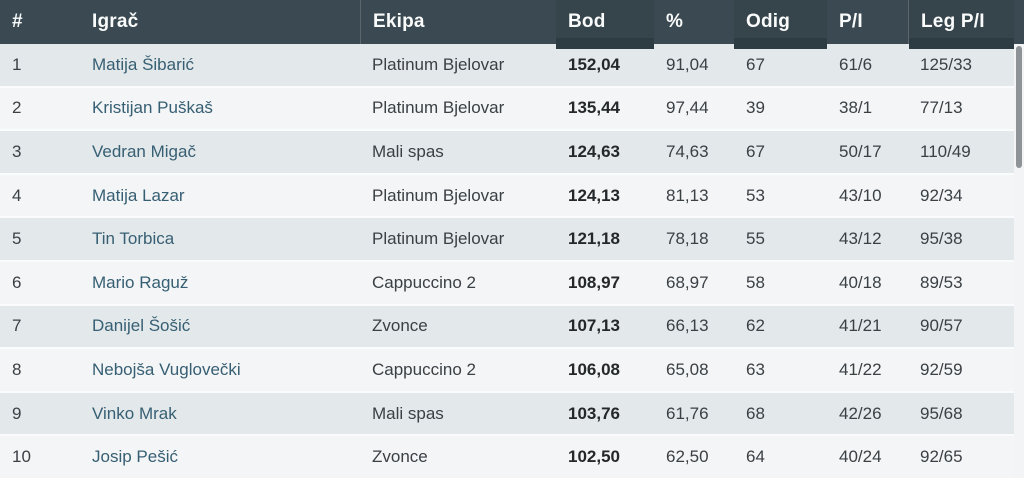 This screenshot has height=478, width=1024. What do you see at coordinates (856, 64) in the screenshot?
I see `pi-cell: 61/6` at bounding box center [856, 64].